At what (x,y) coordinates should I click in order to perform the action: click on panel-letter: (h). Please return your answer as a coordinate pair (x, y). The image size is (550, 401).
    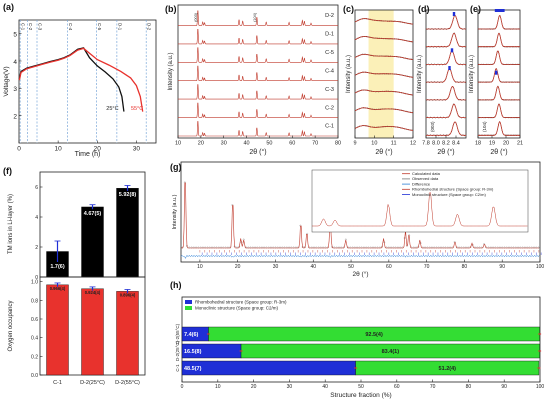
    Looking at the image, I should click on (176, 285).